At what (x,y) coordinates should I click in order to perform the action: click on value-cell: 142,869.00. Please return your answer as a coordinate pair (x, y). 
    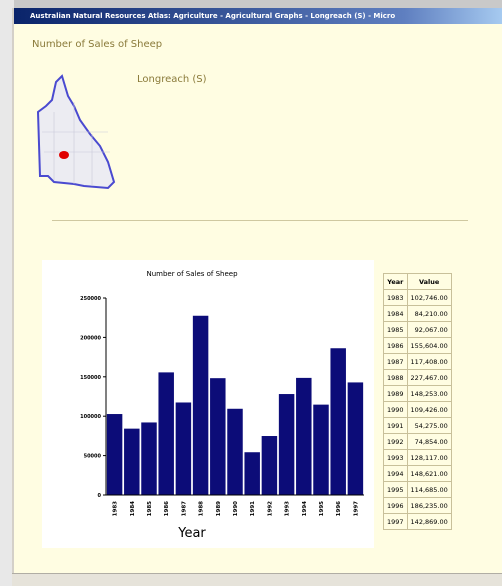
    Looking at the image, I should click on (429, 521).